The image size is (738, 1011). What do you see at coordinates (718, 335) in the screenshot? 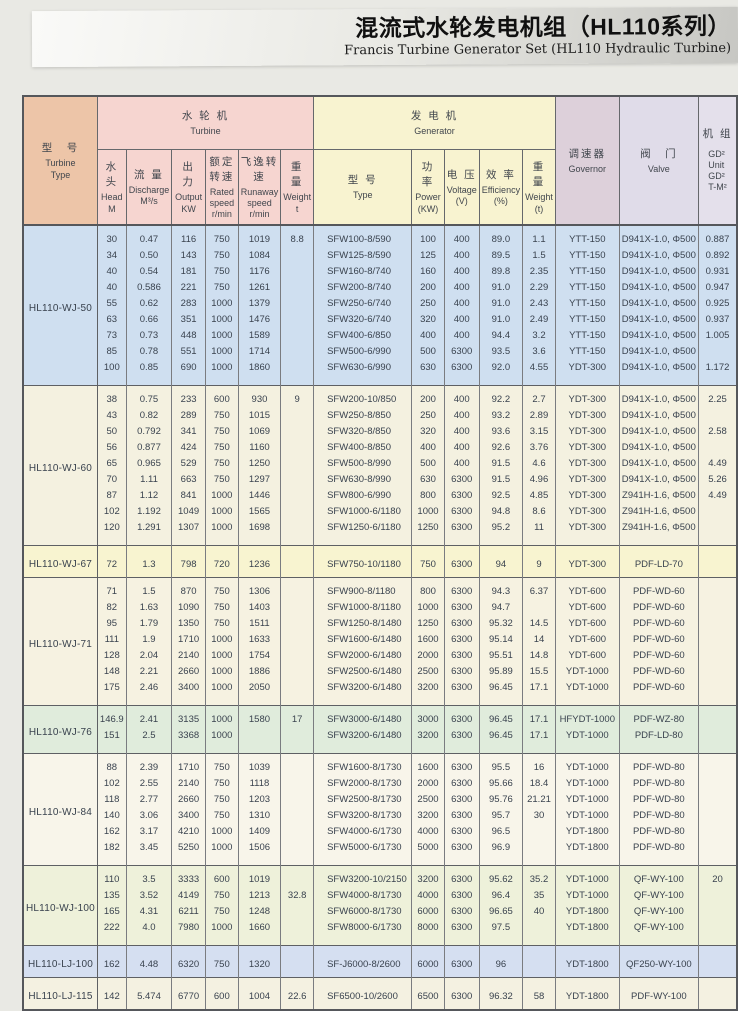
I see `cell: 1.005` at bounding box center [718, 335].